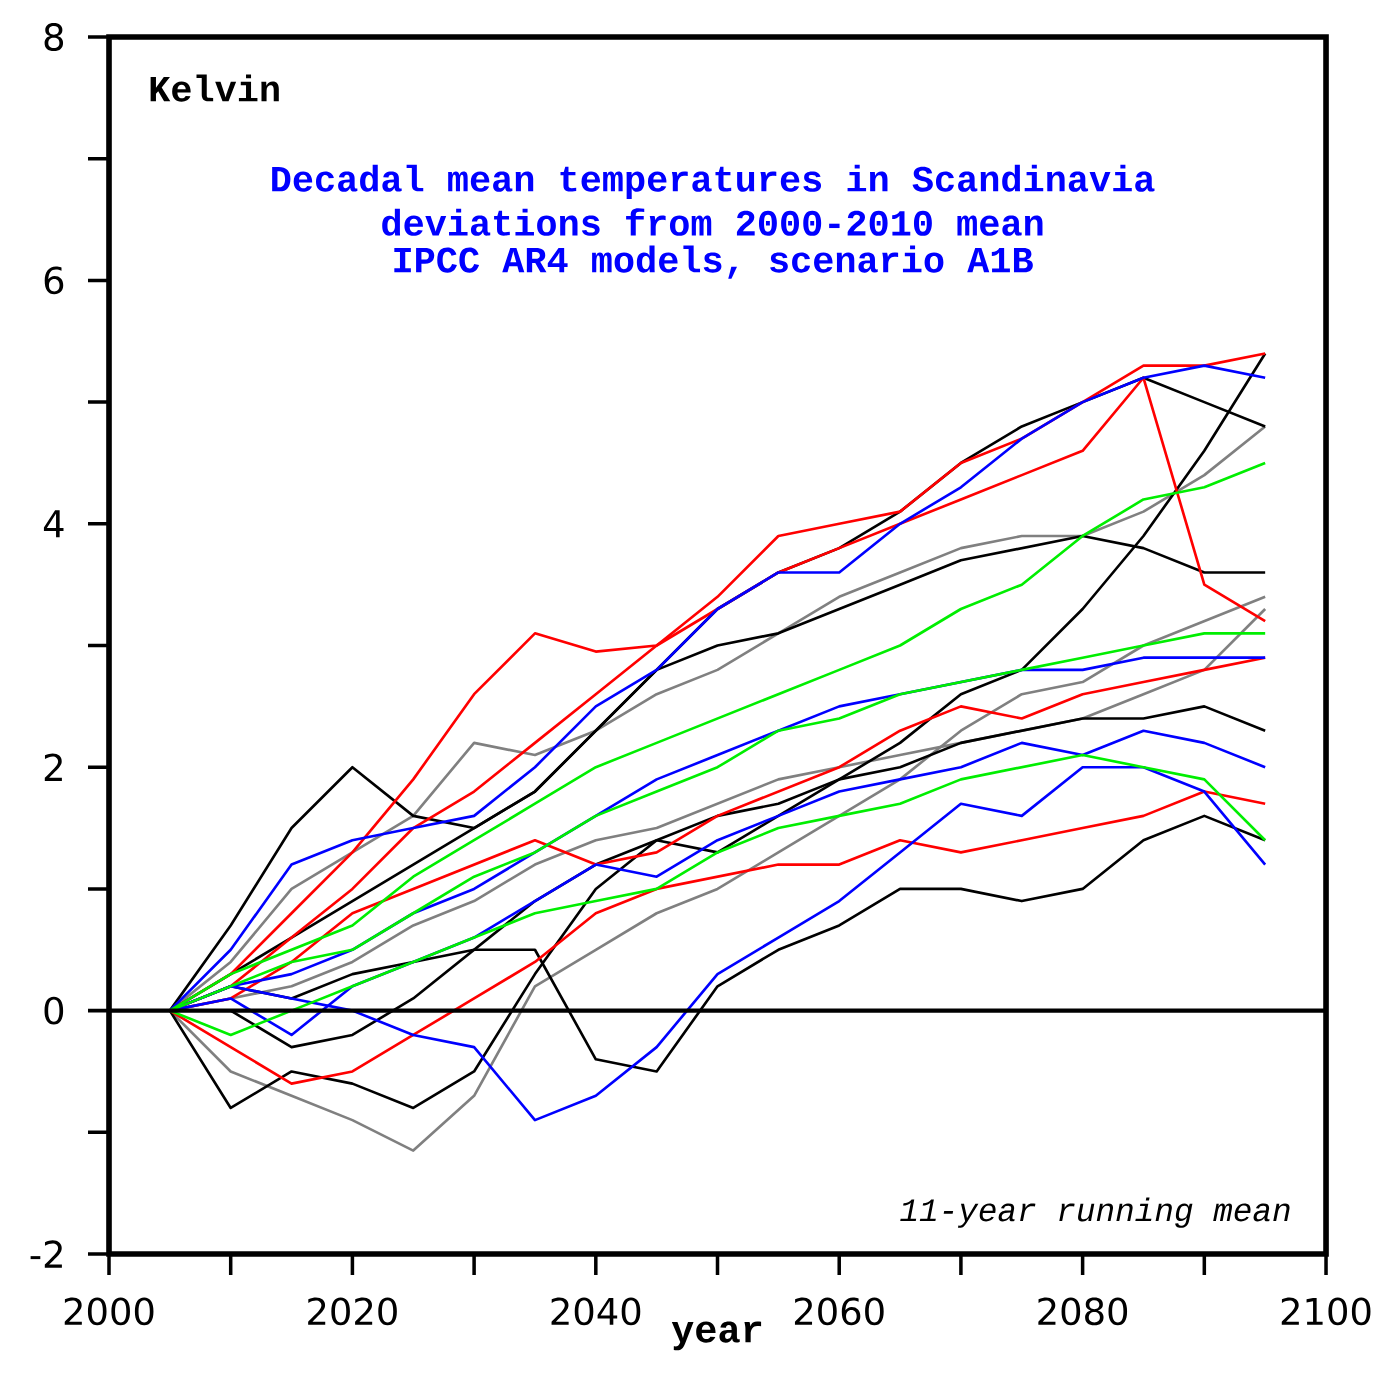 This screenshot has height=1382, width=1392. I want to click on x-tick-label: 2100, so click(1326, 1311).